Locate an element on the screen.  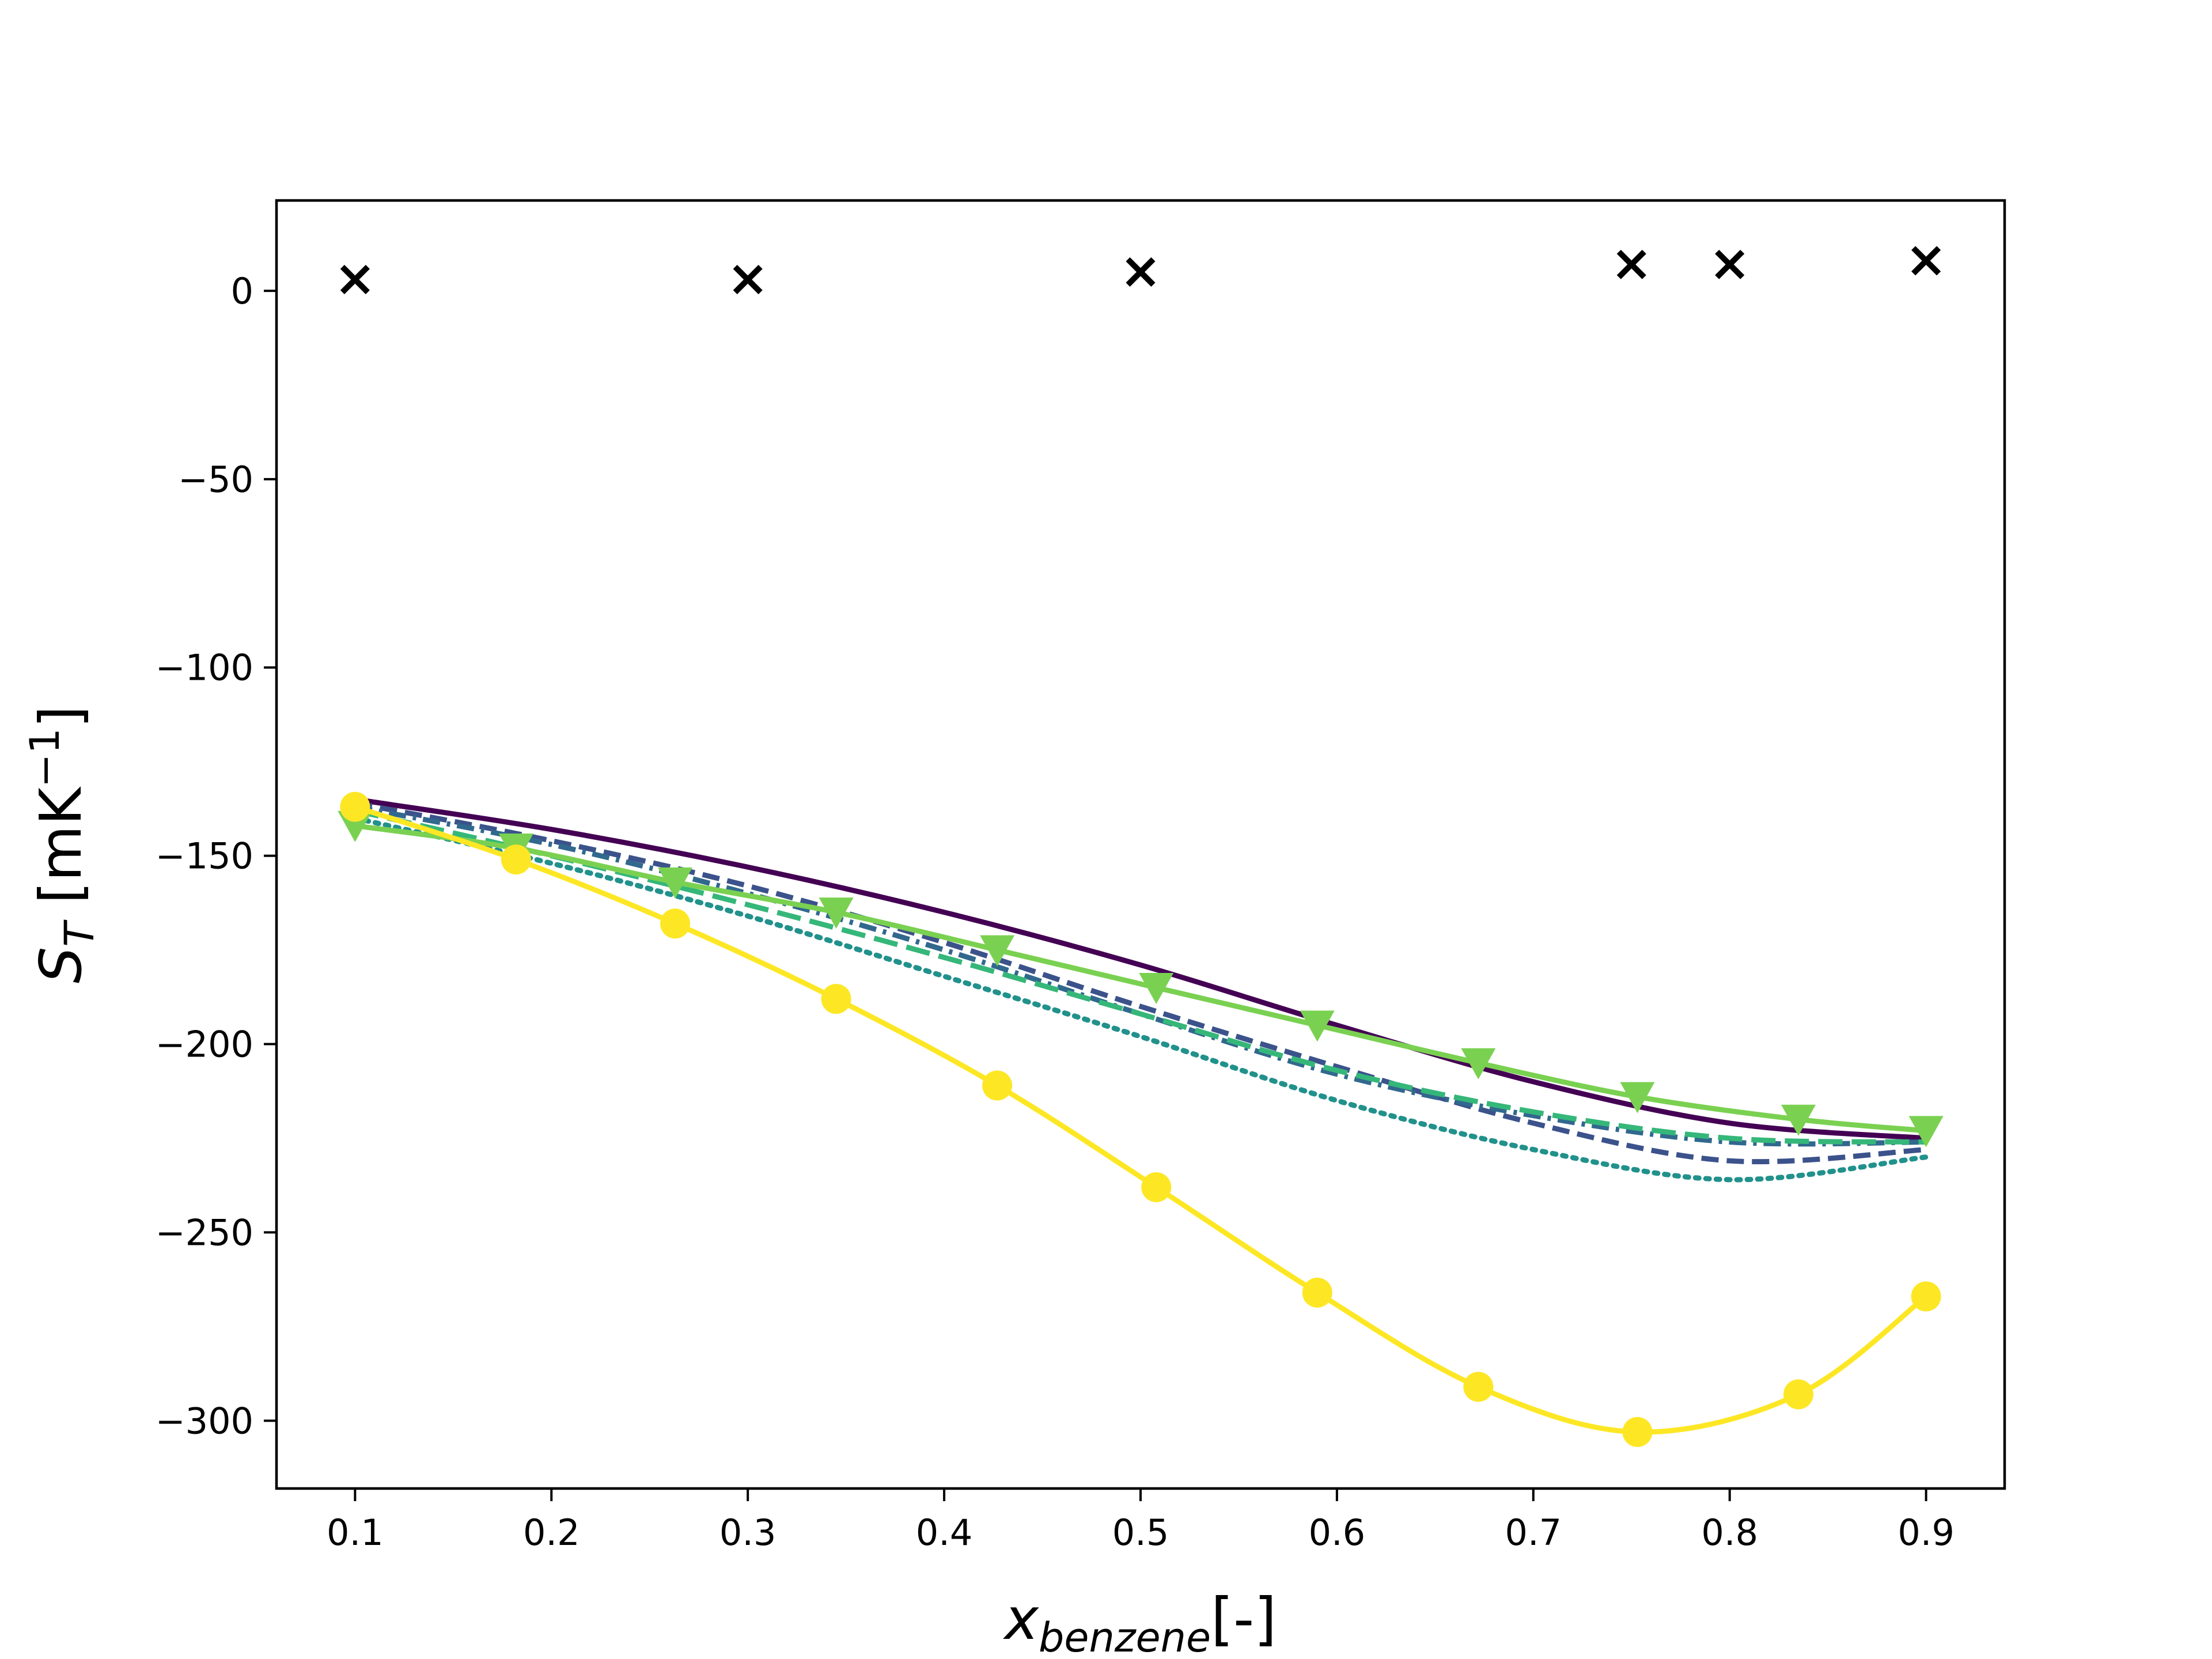
y-tick-label: −300 is located at coordinates (204, 1421).